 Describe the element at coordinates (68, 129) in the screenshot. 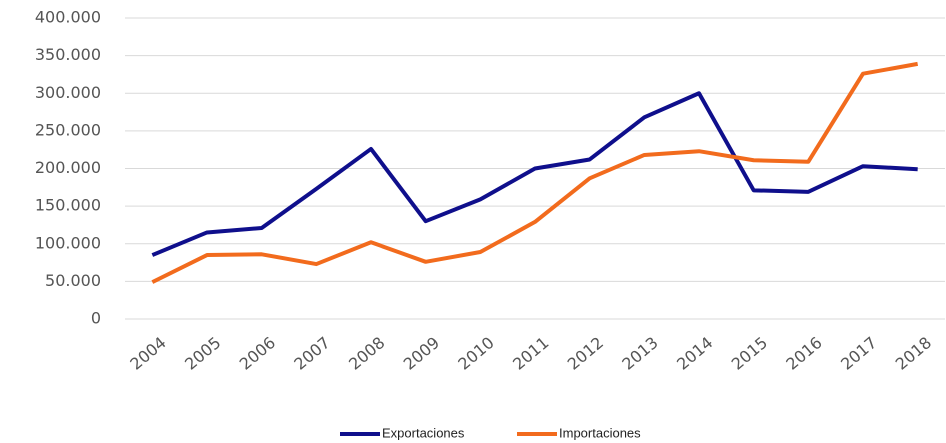

I see `y-tick-label: 250.000` at that location.